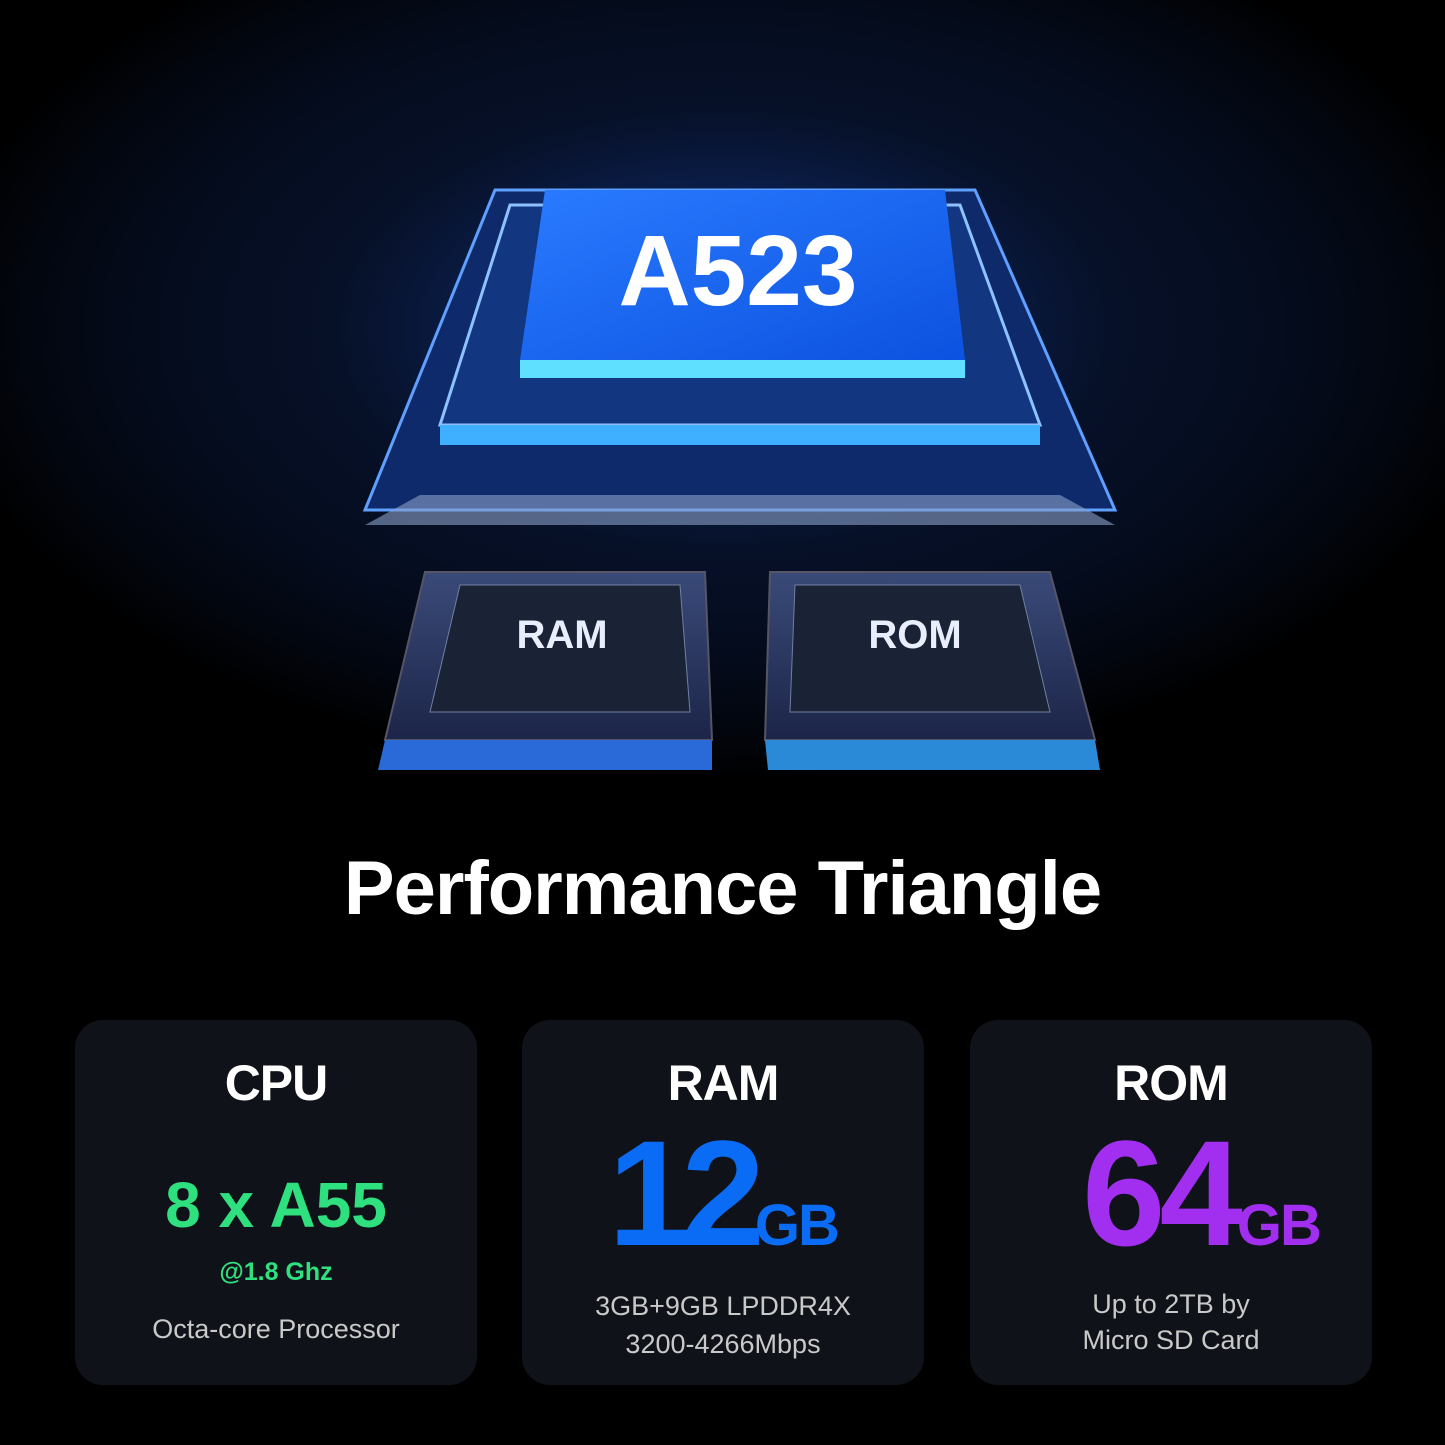 The width and height of the screenshot is (1445, 1445). I want to click on ram-card: RAM 12GB 3GB+9GB LPDDR4X 3200-4266Mbps, so click(723, 1202).